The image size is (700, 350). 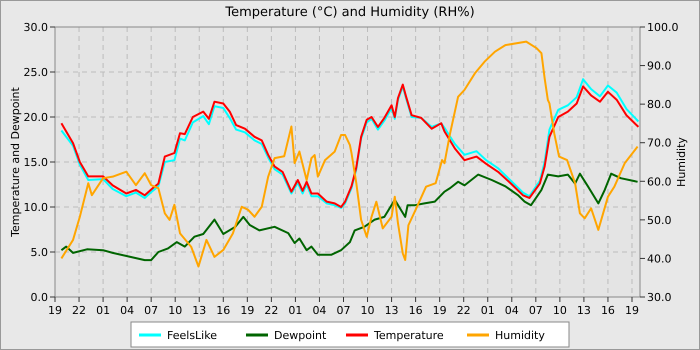 What do you see at coordinates (408, 335) in the screenshot?
I see `legend-label: Temperature` at bounding box center [408, 335].